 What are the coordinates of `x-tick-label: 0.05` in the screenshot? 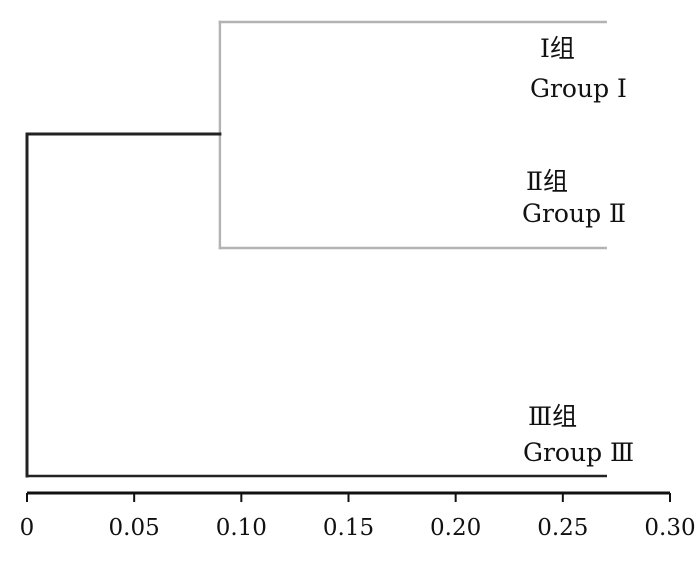 It's located at (134, 528).